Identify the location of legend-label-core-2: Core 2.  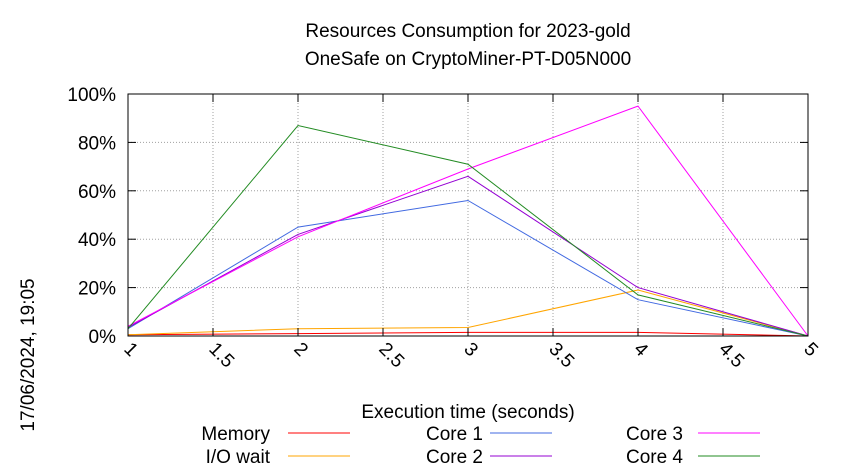
(454, 457).